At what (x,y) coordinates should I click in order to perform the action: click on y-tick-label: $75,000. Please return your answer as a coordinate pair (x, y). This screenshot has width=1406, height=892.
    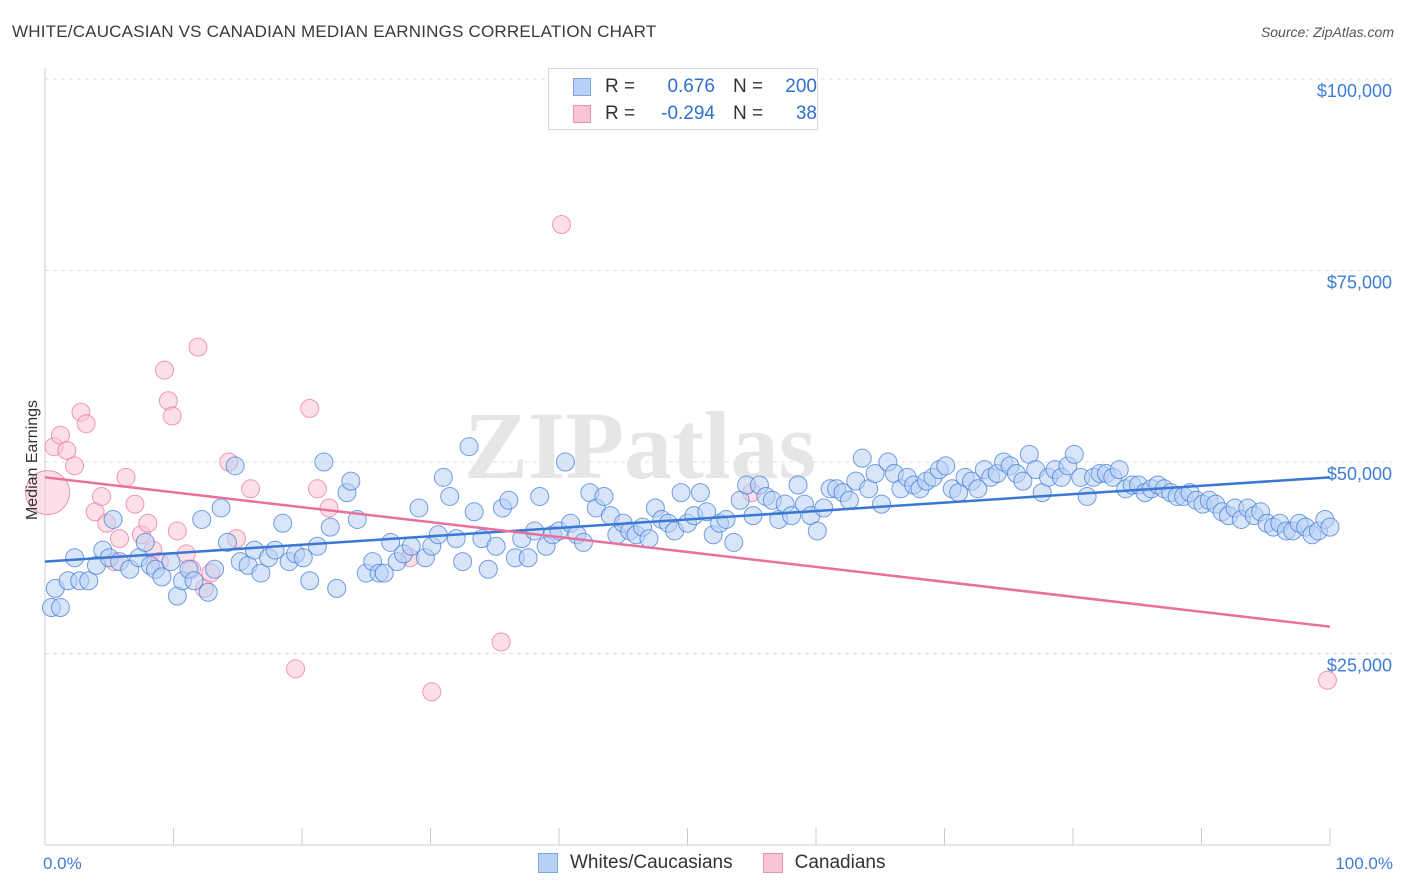
    Looking at the image, I should click on (1359, 283).